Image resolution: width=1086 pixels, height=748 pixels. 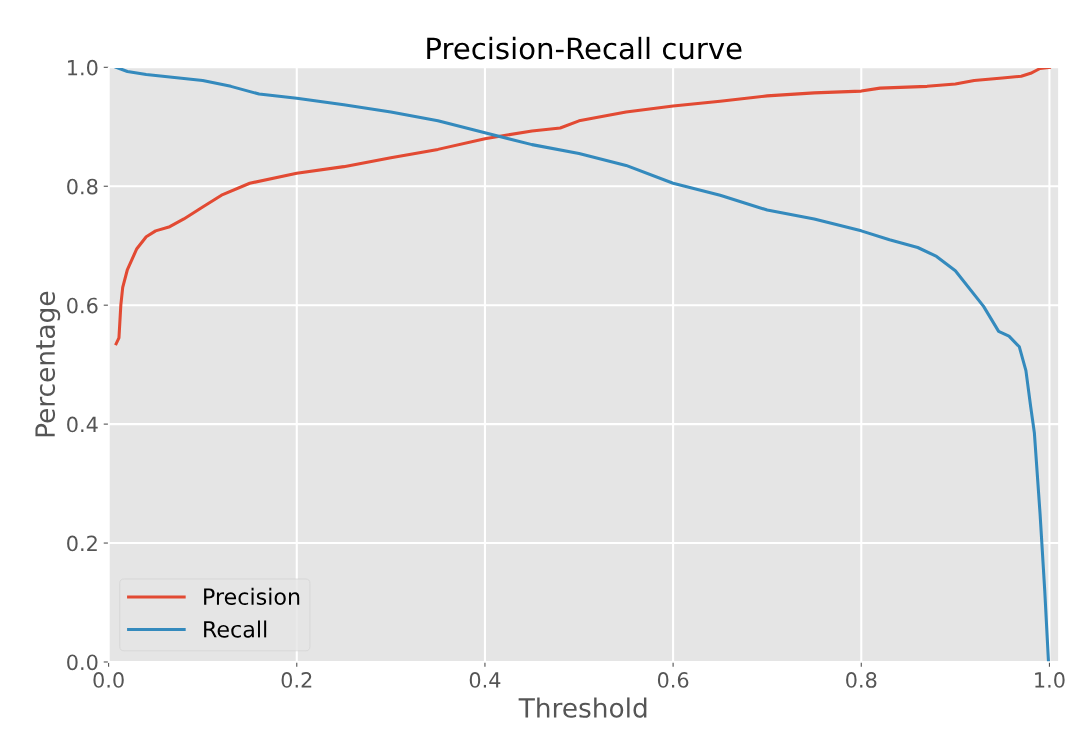 I want to click on legend-label: Recall, so click(x=235, y=629).